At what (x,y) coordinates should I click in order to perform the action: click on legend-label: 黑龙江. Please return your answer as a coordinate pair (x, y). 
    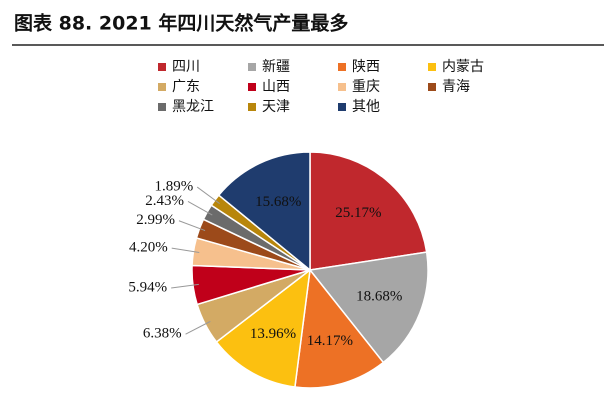
    Looking at the image, I should click on (193, 107).